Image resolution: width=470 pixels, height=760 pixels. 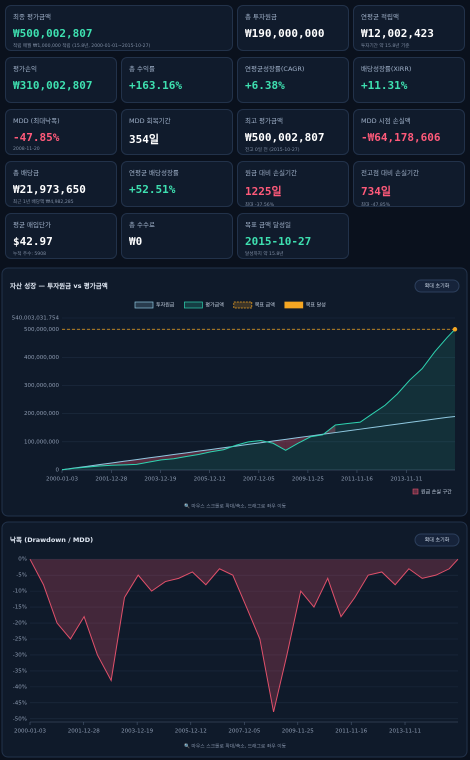 What do you see at coordinates (53, 85) in the screenshot?
I see `stat-value: ₩310,002,807` at bounding box center [53, 85].